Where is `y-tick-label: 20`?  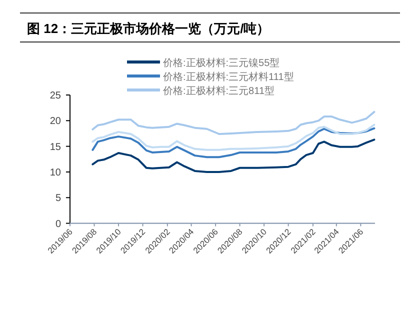
y-tick-label: 20 is located at coordinates (56, 122).